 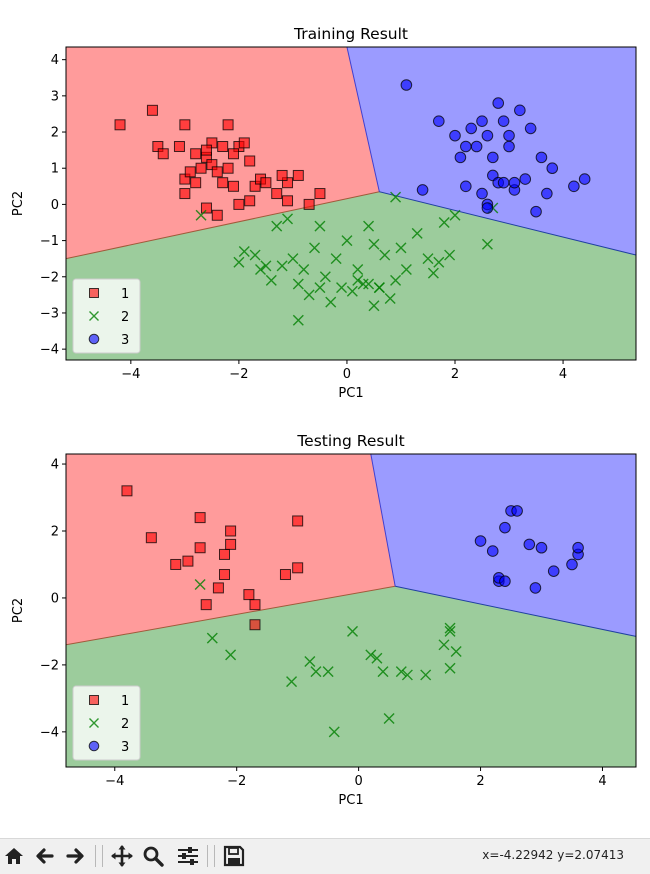 What do you see at coordinates (14, 856) in the screenshot?
I see `home-icon` at bounding box center [14, 856].